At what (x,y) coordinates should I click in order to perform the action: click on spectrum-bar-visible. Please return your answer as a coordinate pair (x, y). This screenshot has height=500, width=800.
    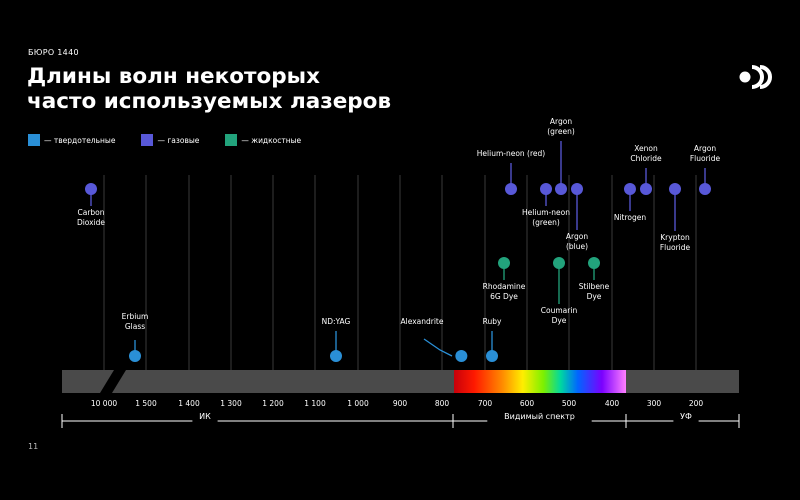
    Looking at the image, I should click on (540, 381).